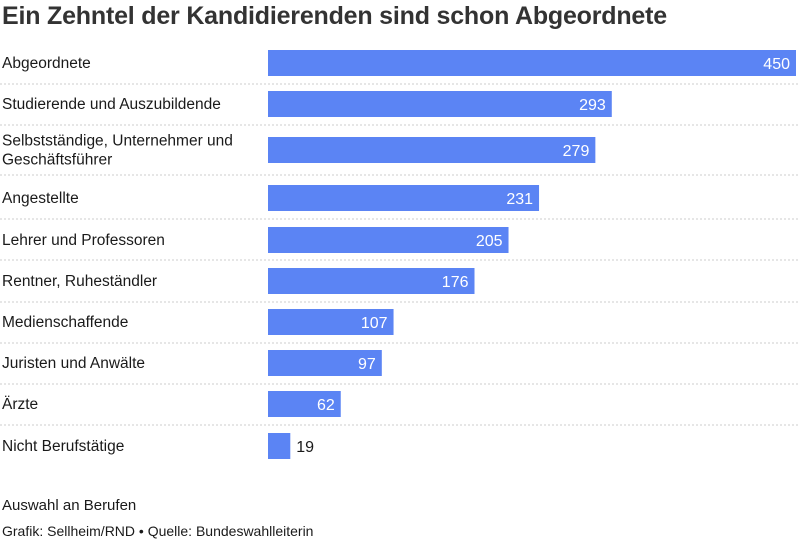  I want to click on category-label: Rentner, Ruheständler, so click(79, 281).